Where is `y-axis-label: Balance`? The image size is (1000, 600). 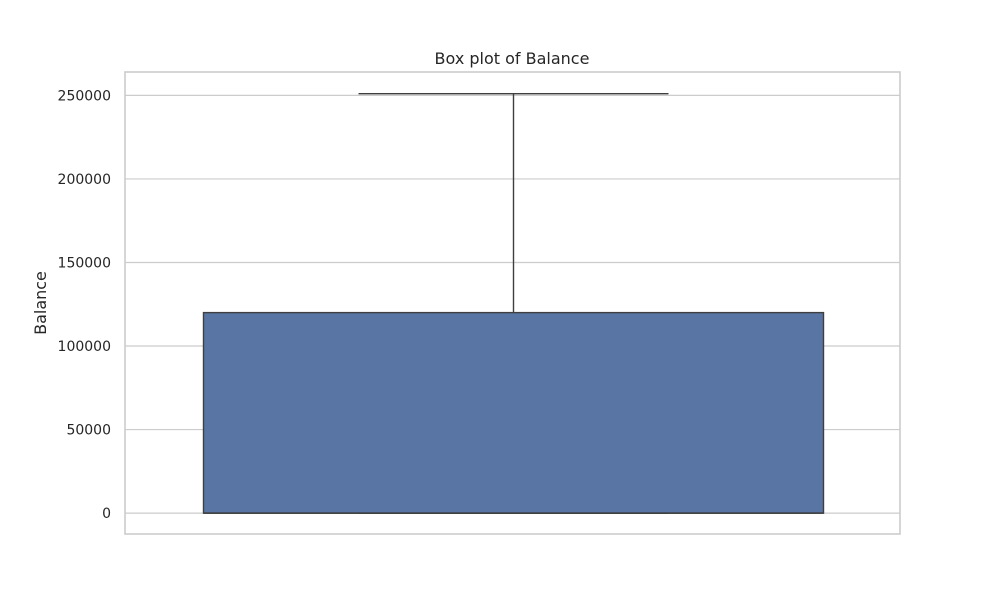
y-axis-label: Balance is located at coordinates (40, 303).